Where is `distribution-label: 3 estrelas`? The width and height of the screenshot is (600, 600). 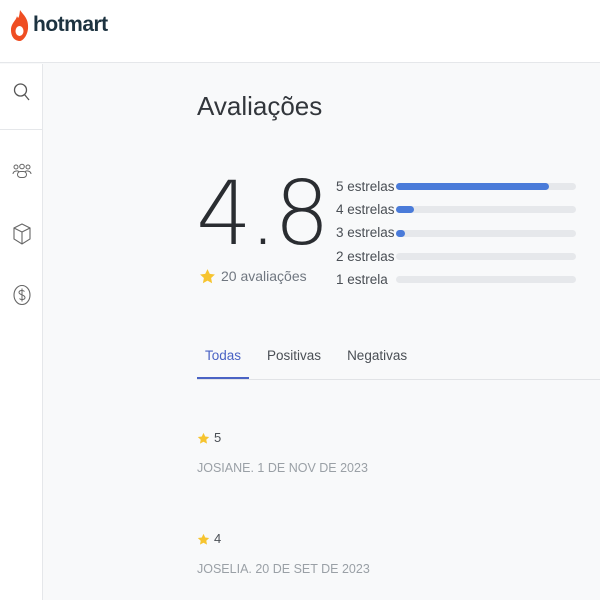
distribution-label: 3 estrelas is located at coordinates (365, 233).